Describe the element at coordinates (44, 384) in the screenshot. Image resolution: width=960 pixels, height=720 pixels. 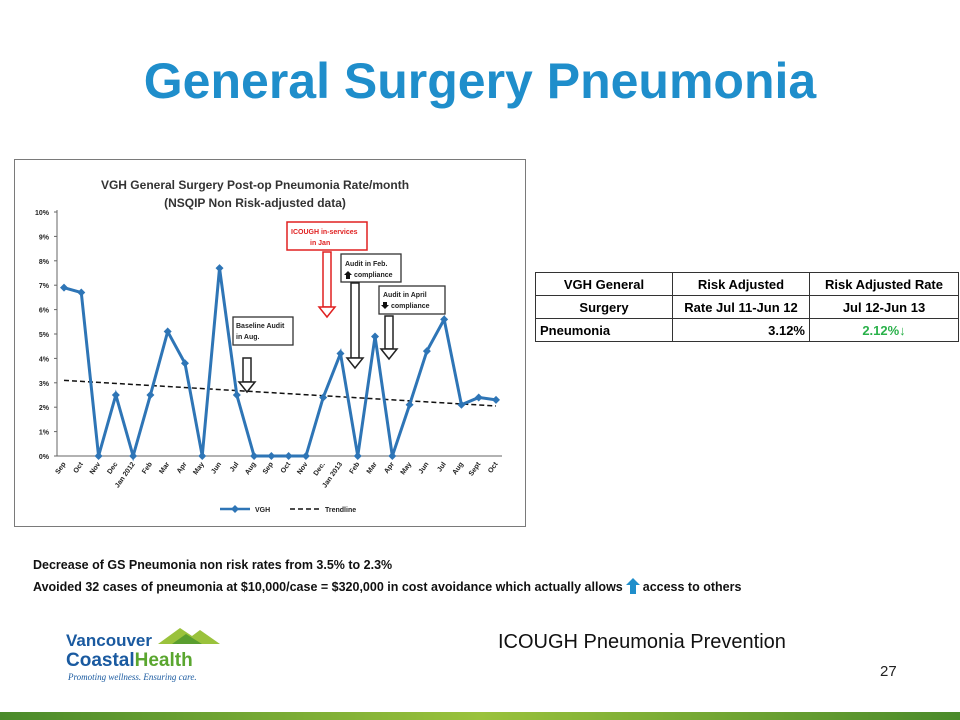
I see `y-tick-label: 3%` at that location.